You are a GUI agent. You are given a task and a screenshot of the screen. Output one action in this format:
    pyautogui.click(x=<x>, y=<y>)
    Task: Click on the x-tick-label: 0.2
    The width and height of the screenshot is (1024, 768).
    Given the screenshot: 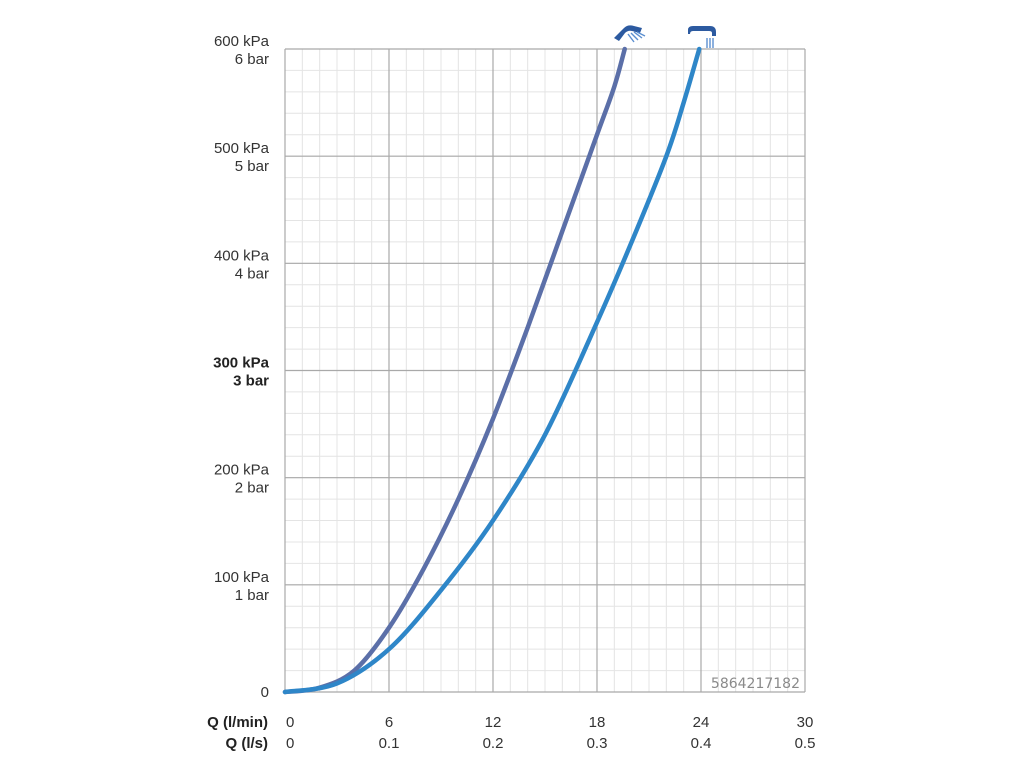 What is the action you would take?
    pyautogui.click(x=493, y=743)
    